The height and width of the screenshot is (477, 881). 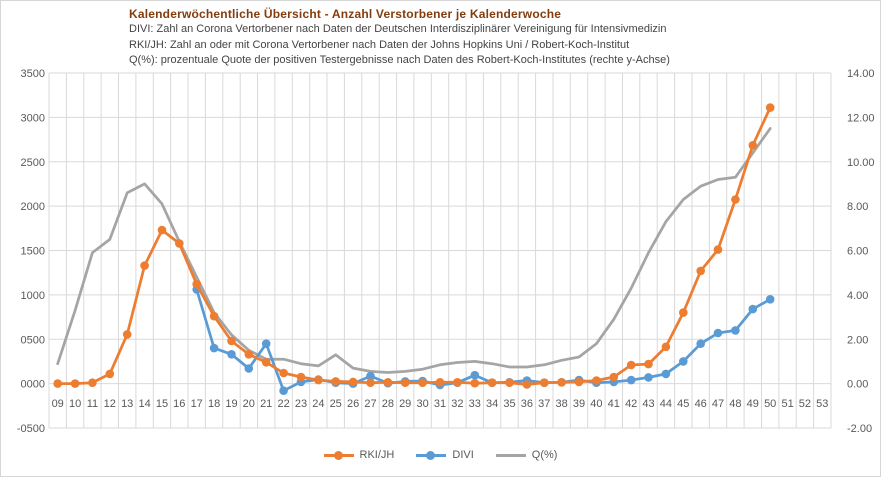 What do you see at coordinates (787, 404) in the screenshot?
I see `svg-text: 51` at bounding box center [787, 404].